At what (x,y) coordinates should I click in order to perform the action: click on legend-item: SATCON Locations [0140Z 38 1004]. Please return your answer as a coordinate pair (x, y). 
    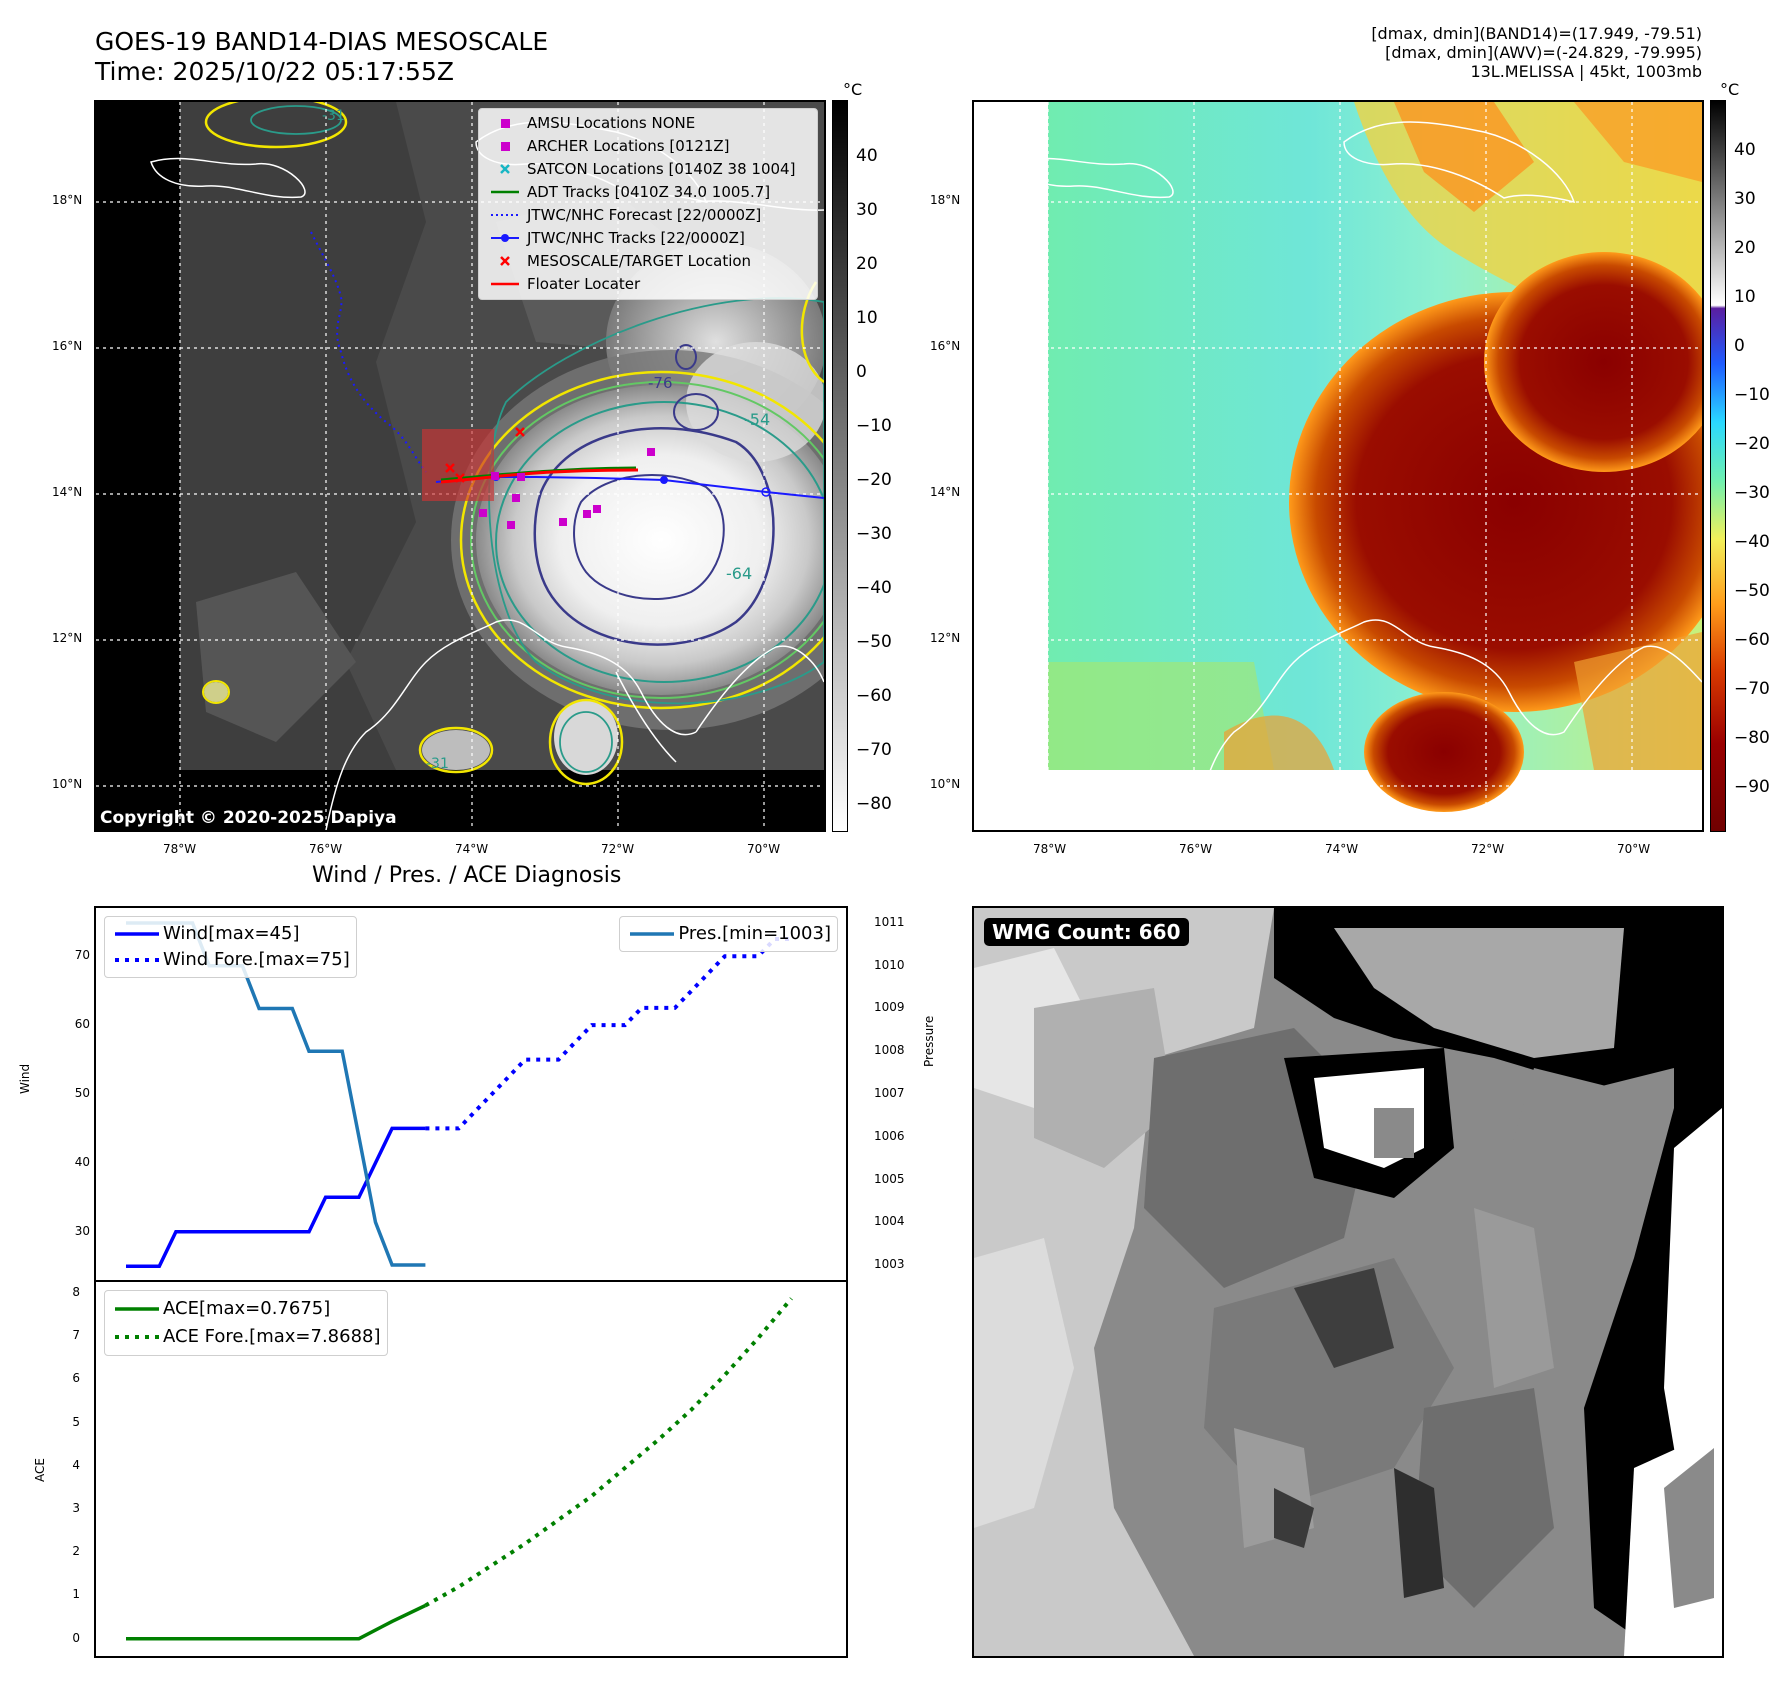
    Looking at the image, I should click on (648, 169).